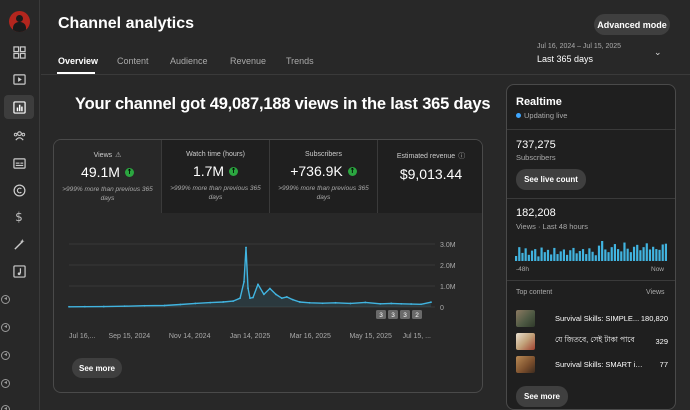 This screenshot has height=410, width=690. Describe the element at coordinates (19, 107) in the screenshot. I see `analytics-icon` at that location.